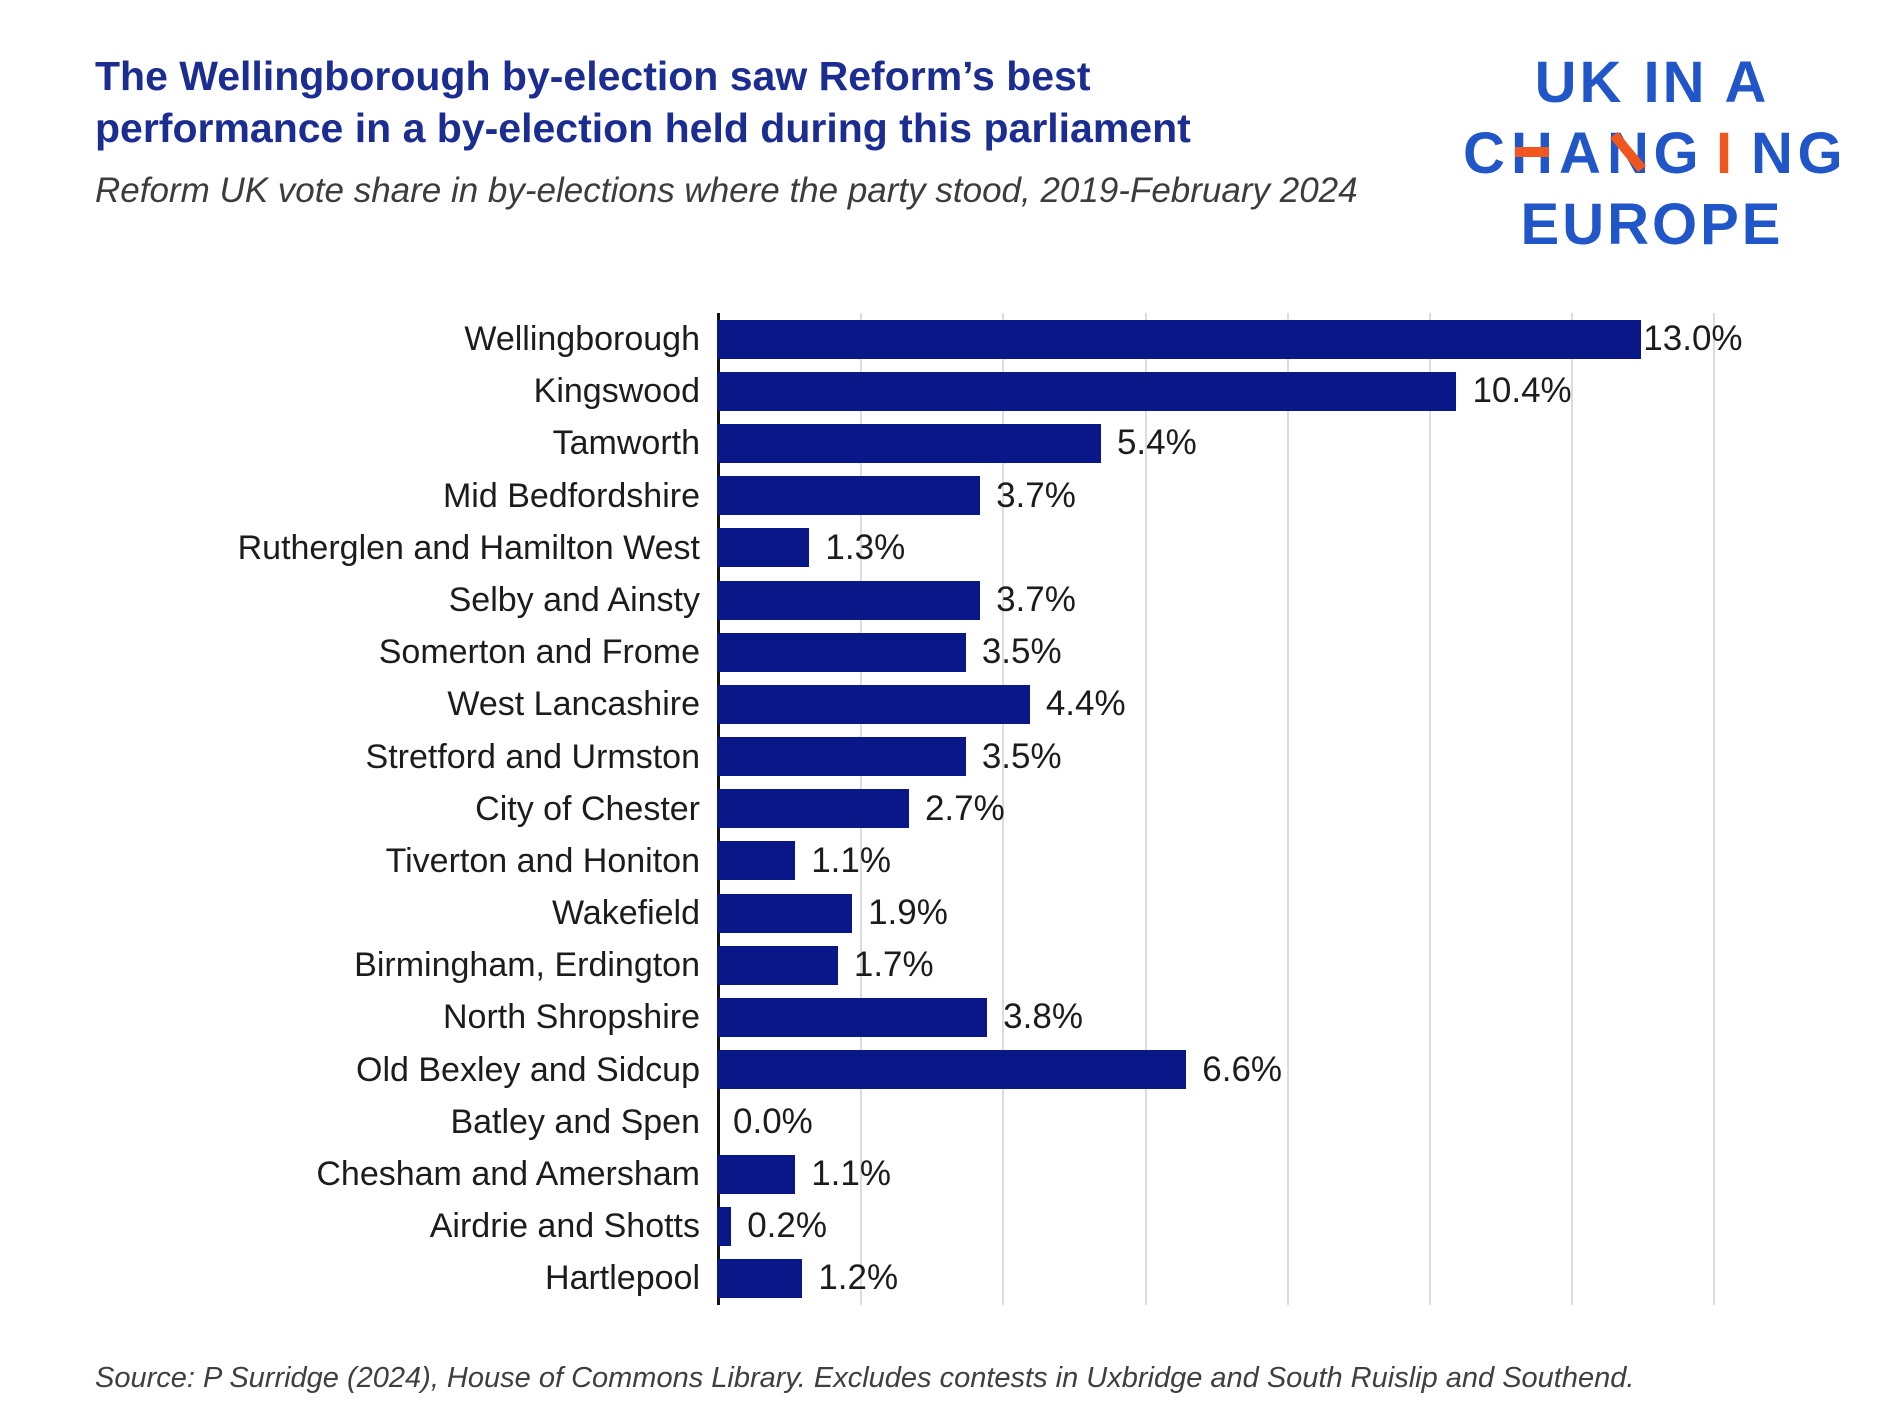  What do you see at coordinates (626, 443) in the screenshot?
I see `category-label: Tamworth` at bounding box center [626, 443].